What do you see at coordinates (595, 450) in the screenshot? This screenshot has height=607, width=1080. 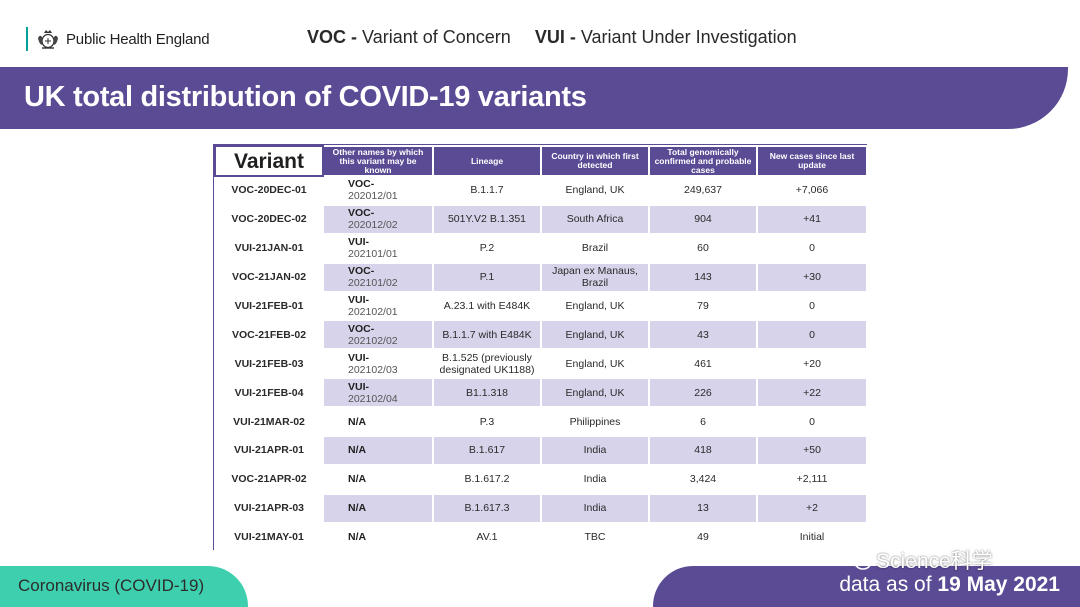 I see `cell-country: India` at bounding box center [595, 450].